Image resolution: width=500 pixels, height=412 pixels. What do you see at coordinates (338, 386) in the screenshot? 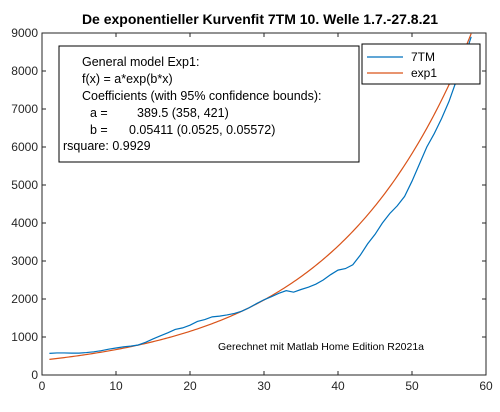
I see `x-tick-label: 40` at bounding box center [338, 386].